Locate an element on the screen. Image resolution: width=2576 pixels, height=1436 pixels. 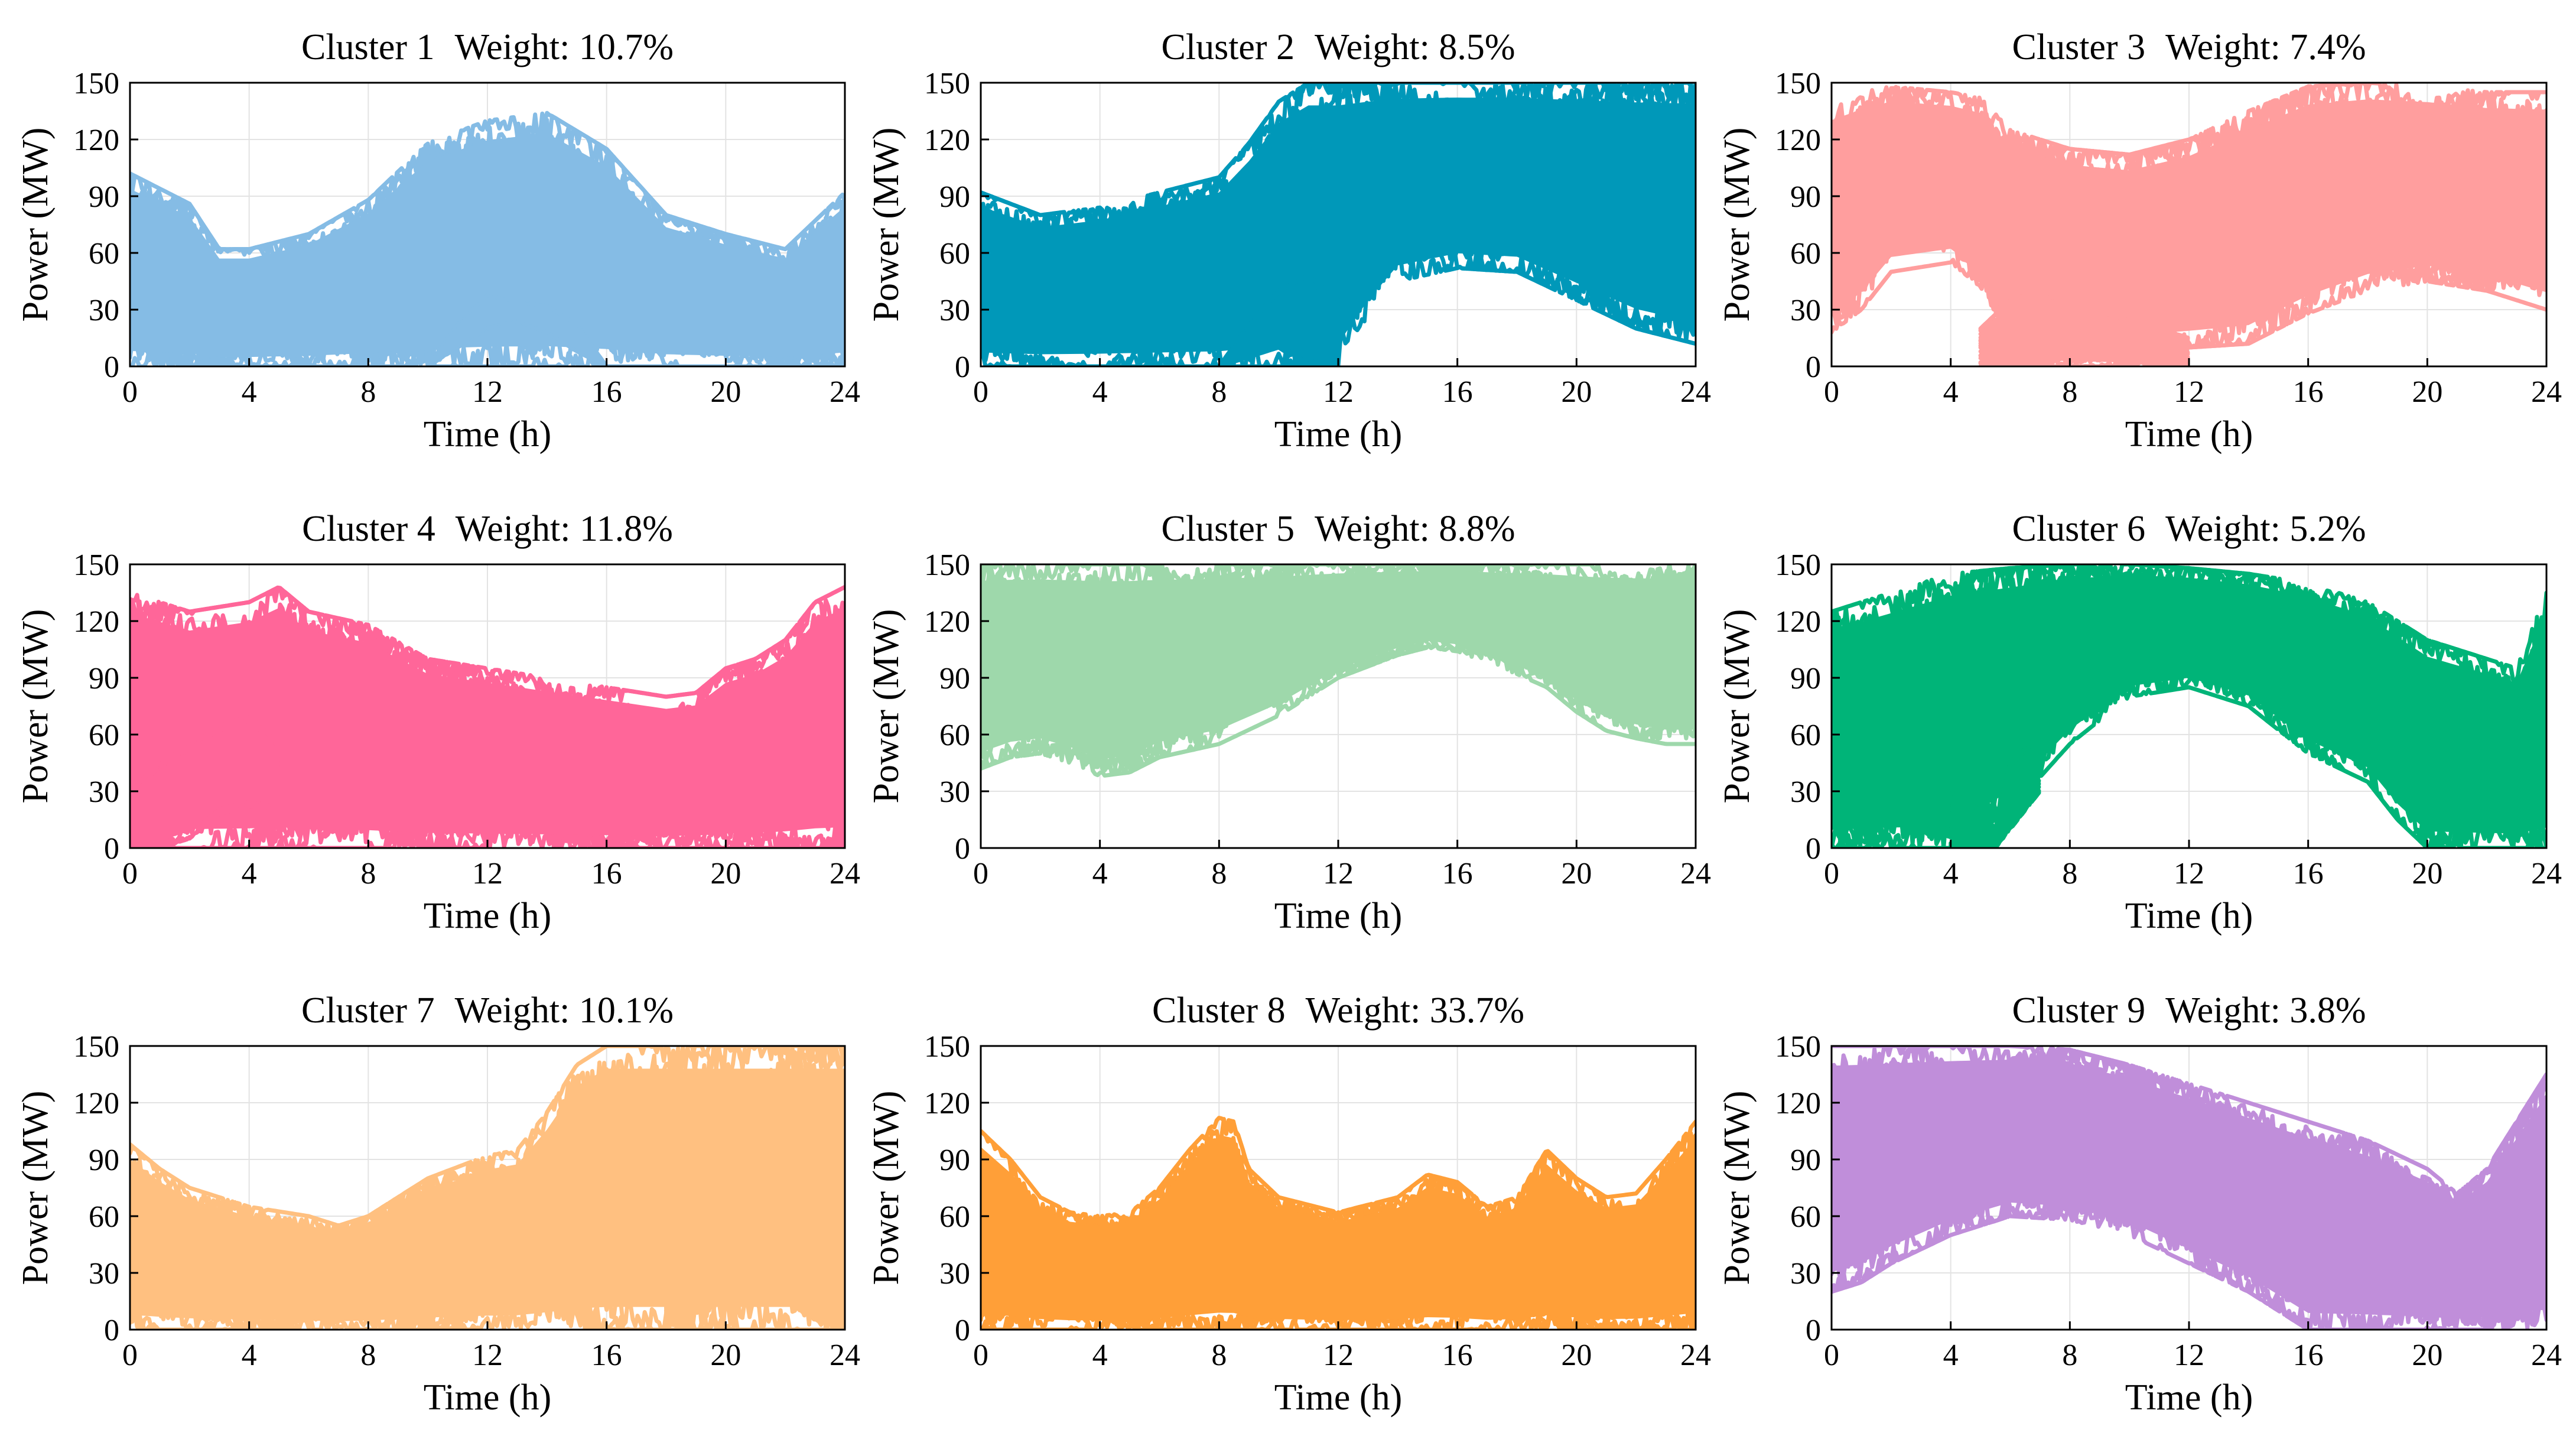
chart-title: Cluster 8 Weight: 33.7% is located at coordinates (1338, 1010).